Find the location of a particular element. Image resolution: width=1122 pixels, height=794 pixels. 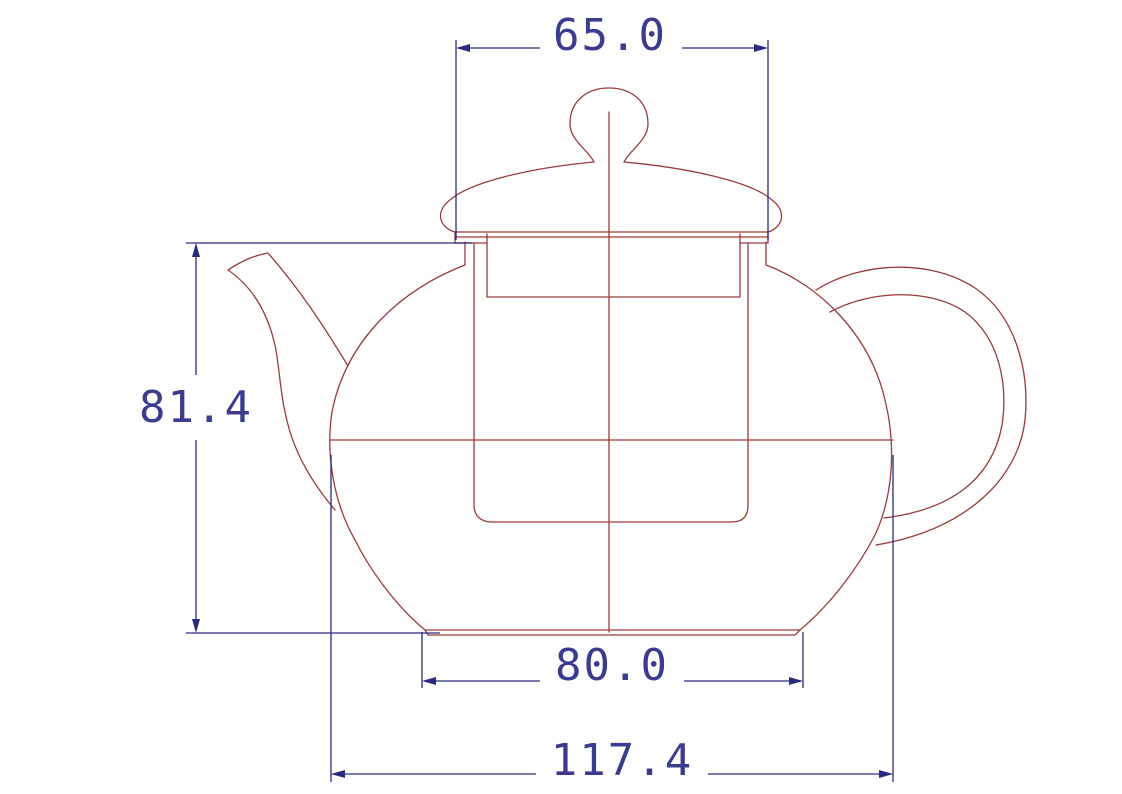

lid-width-label: 65.0 is located at coordinates (610, 35).